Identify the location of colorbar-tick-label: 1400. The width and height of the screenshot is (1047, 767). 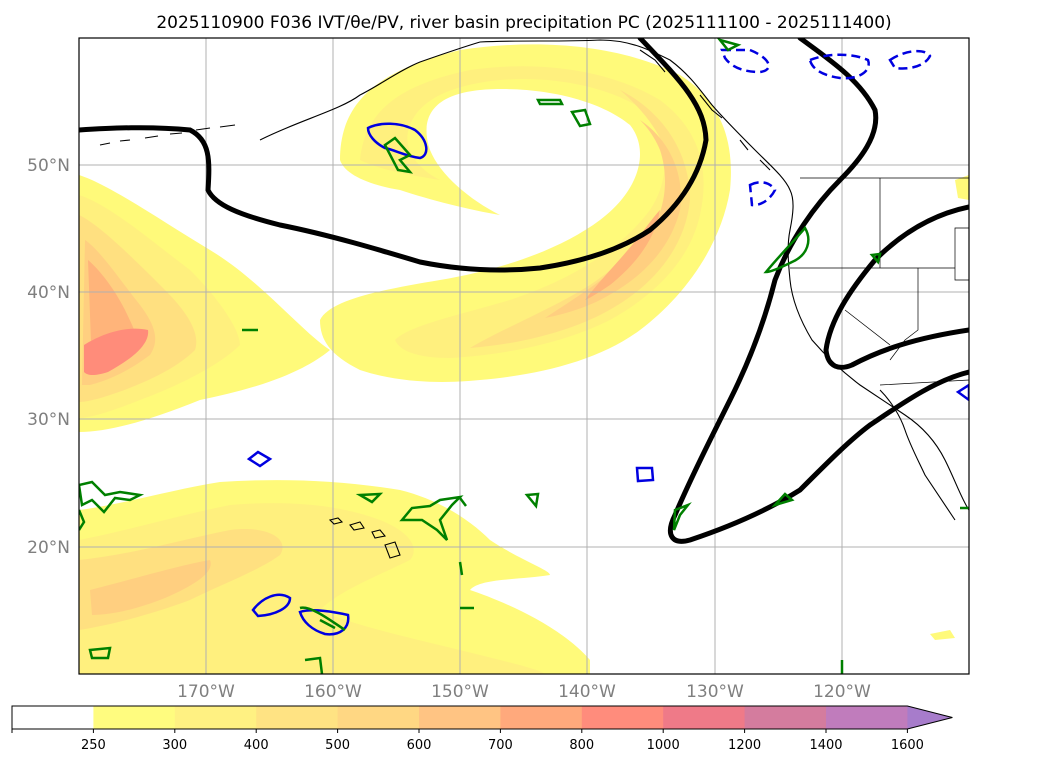
(825, 745).